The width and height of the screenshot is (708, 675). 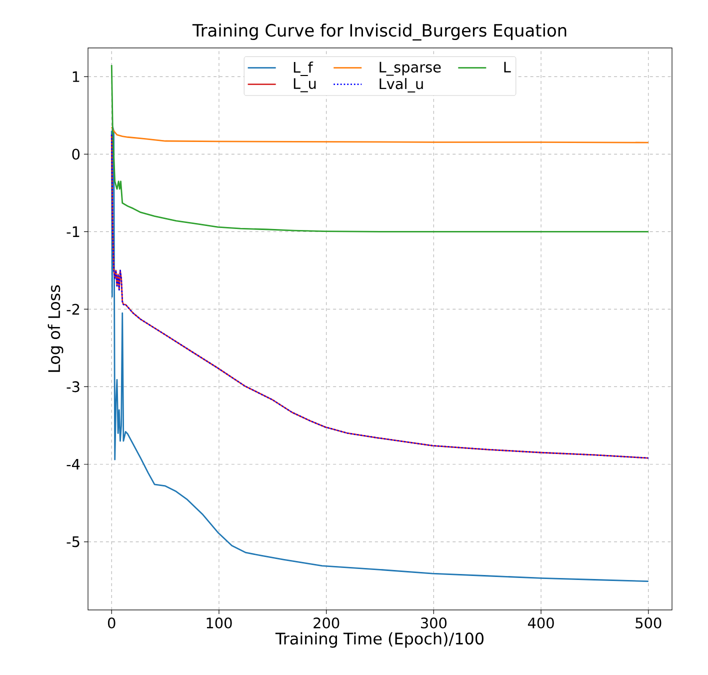 I want to click on x-tick-label: 100, so click(x=219, y=622).